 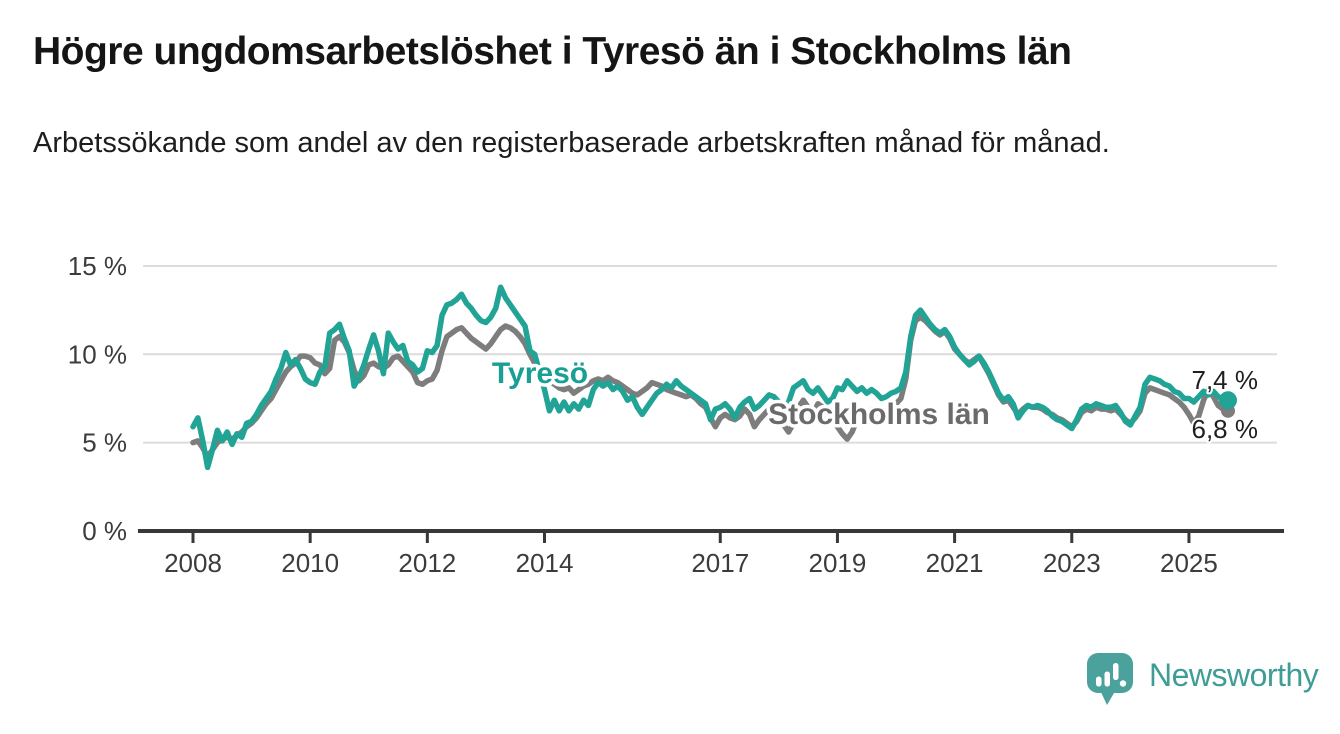 What do you see at coordinates (104, 531) in the screenshot?
I see `y-tick-label-0: 0 %` at bounding box center [104, 531].